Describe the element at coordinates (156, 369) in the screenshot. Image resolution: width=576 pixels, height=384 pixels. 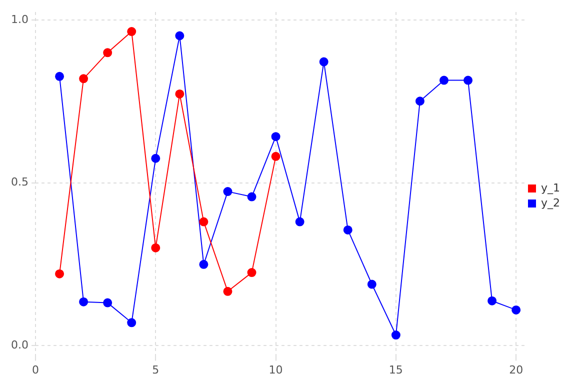
I see `x-tick-label: 5` at that location.